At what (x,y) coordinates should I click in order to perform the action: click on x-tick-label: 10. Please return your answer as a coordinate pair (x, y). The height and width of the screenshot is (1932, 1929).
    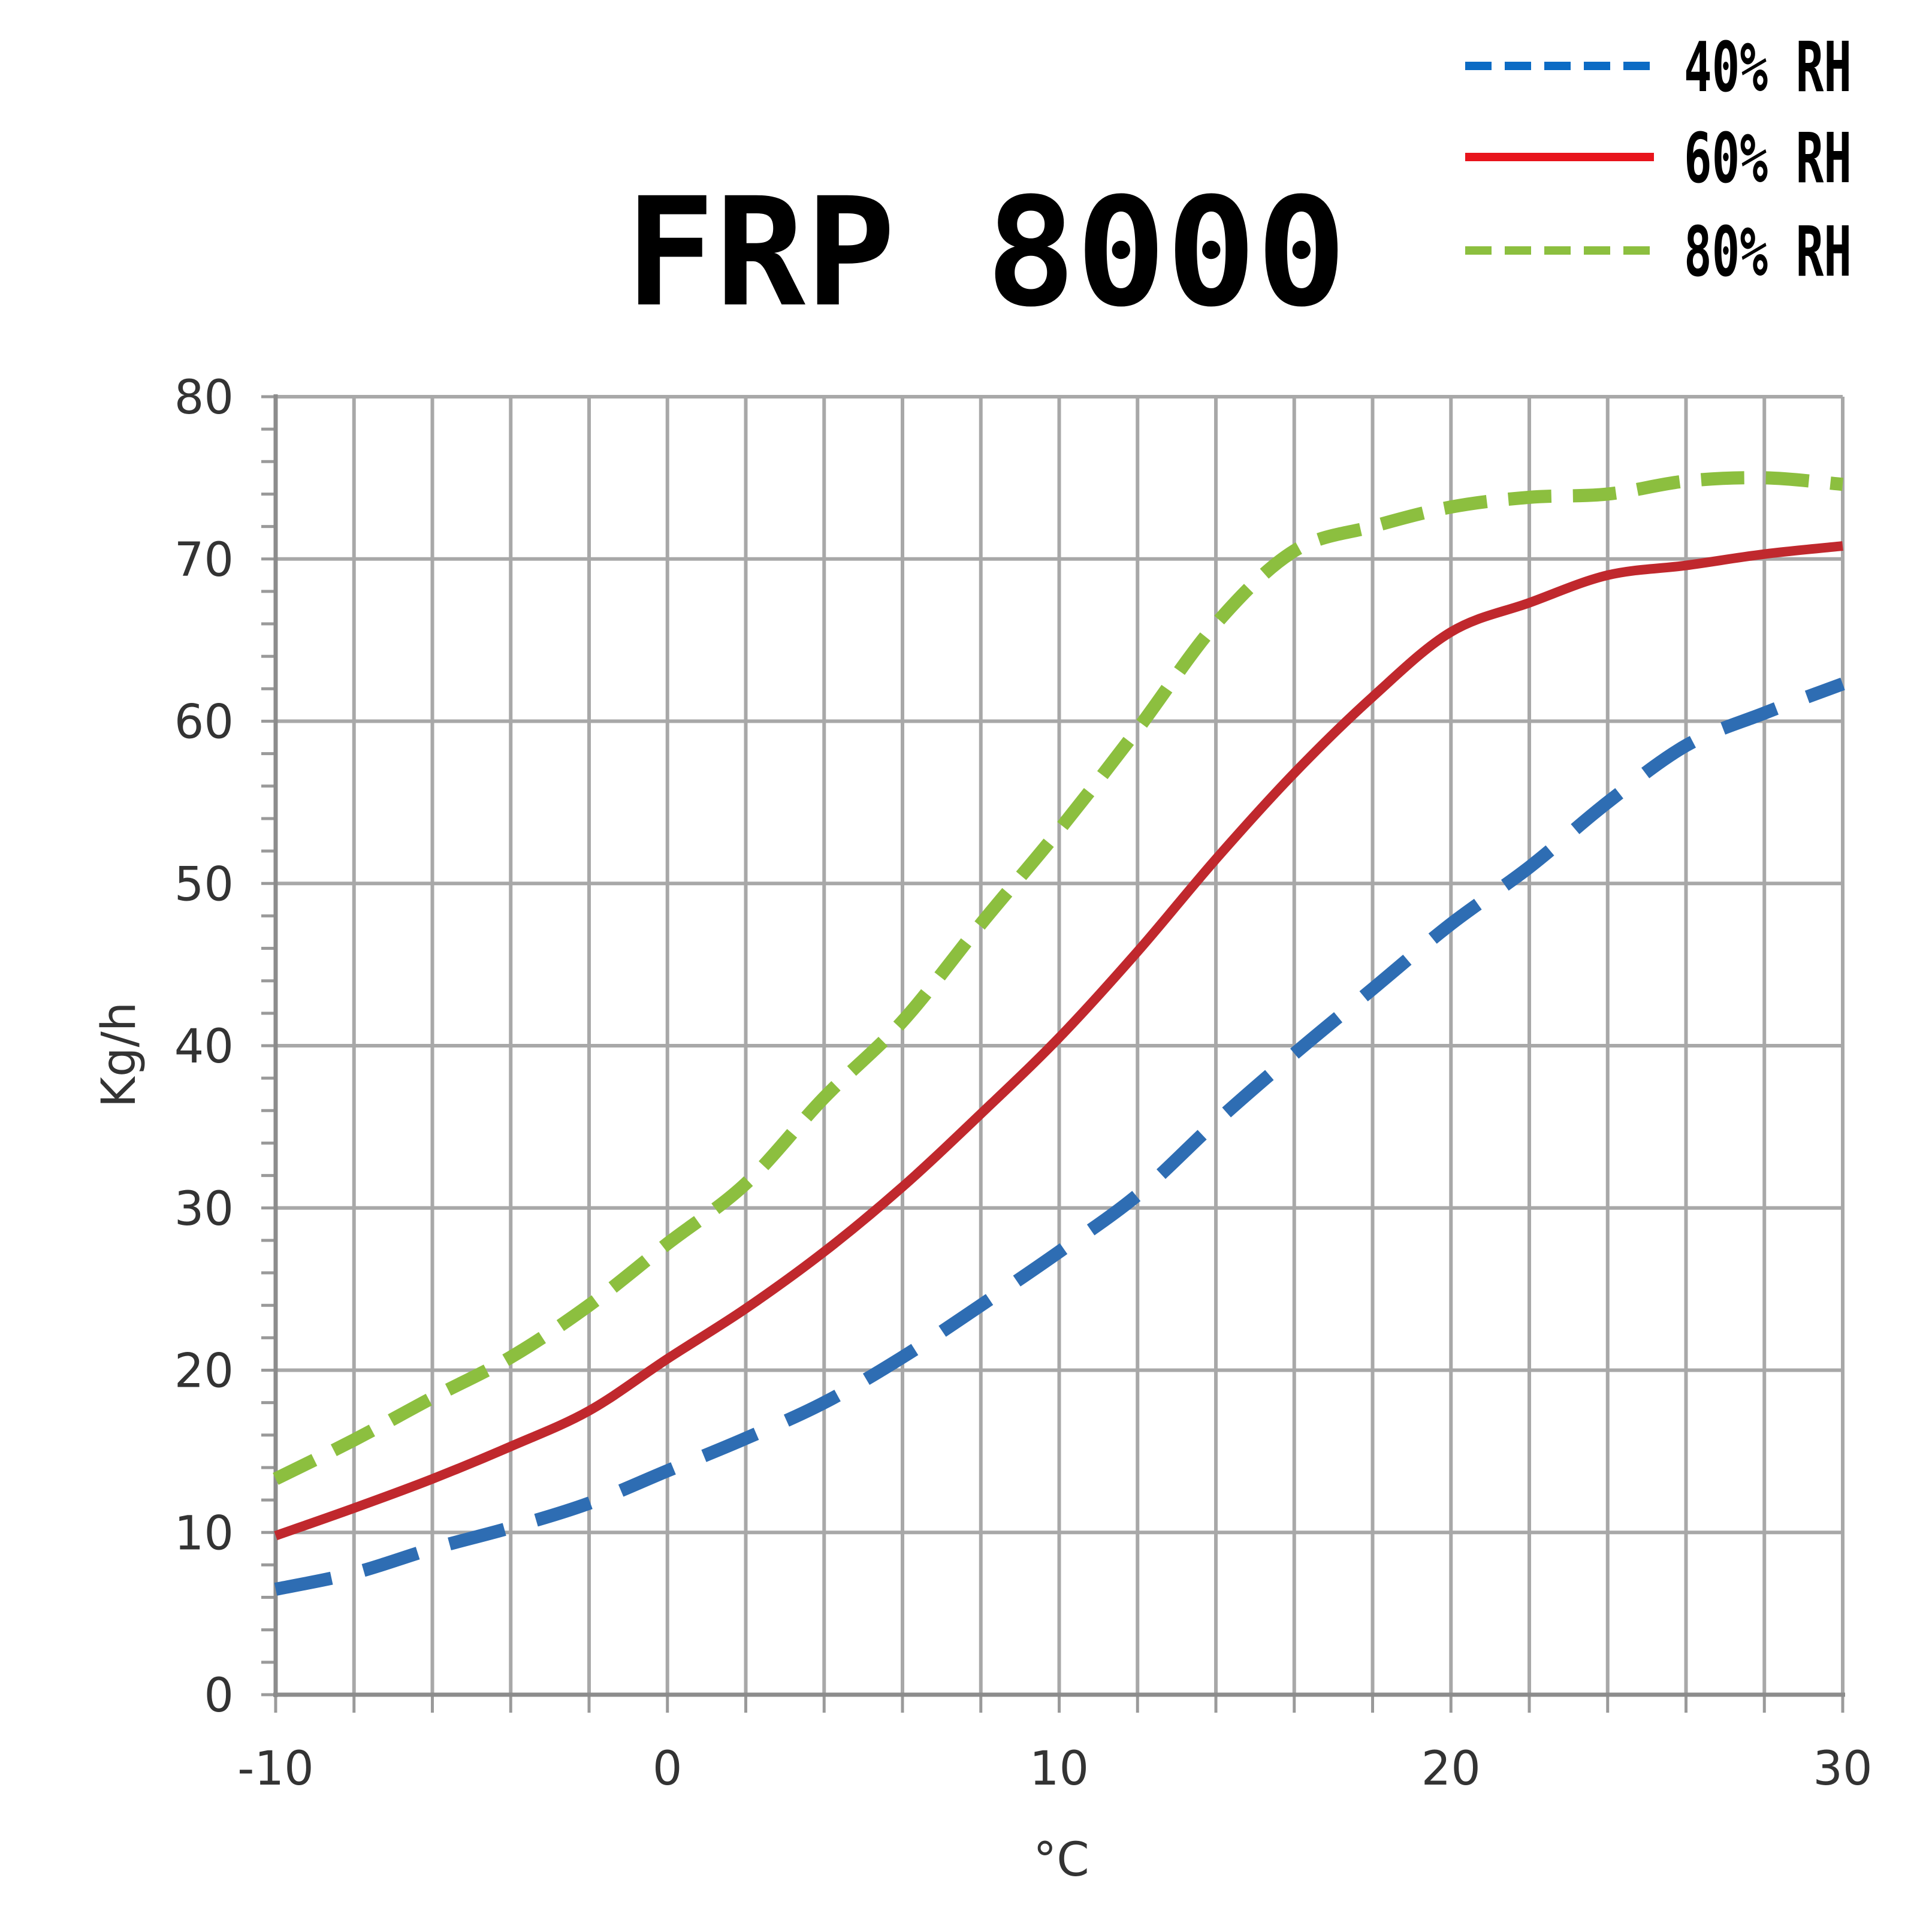
    Looking at the image, I should click on (1059, 1769).